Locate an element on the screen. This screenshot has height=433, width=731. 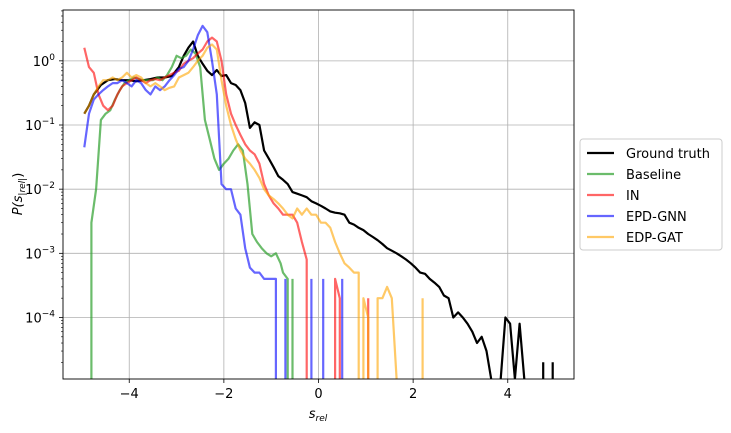
y-axis: 10⁻⁴ 10⁻³ 10⁻² 10⁻¹ 10⁰ is located at coordinates (44, 186).